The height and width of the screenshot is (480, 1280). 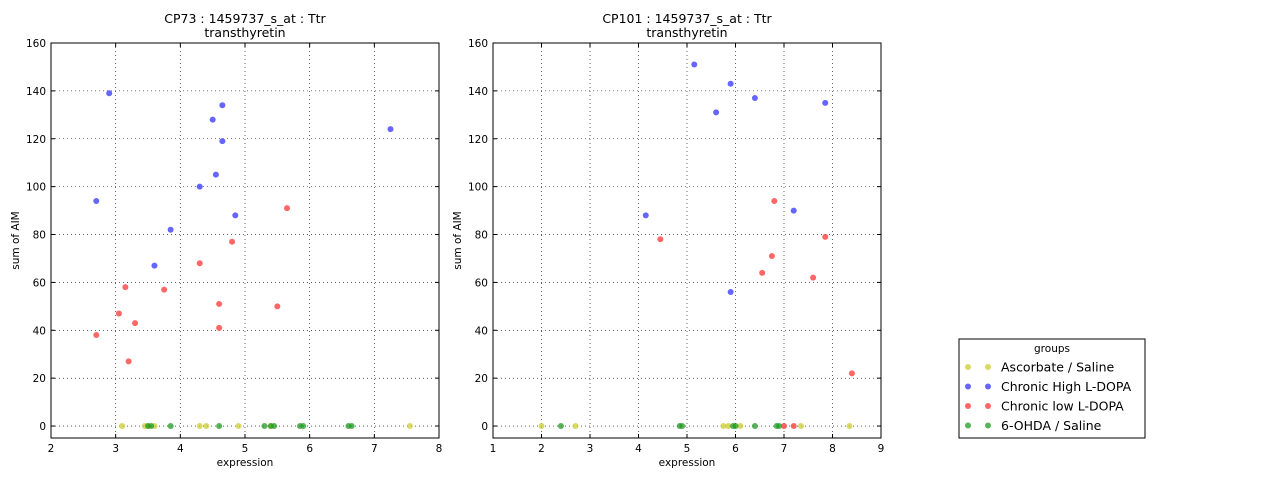 I want to click on legend-entry: Chronic low L-DOPA, so click(x=1044, y=406).